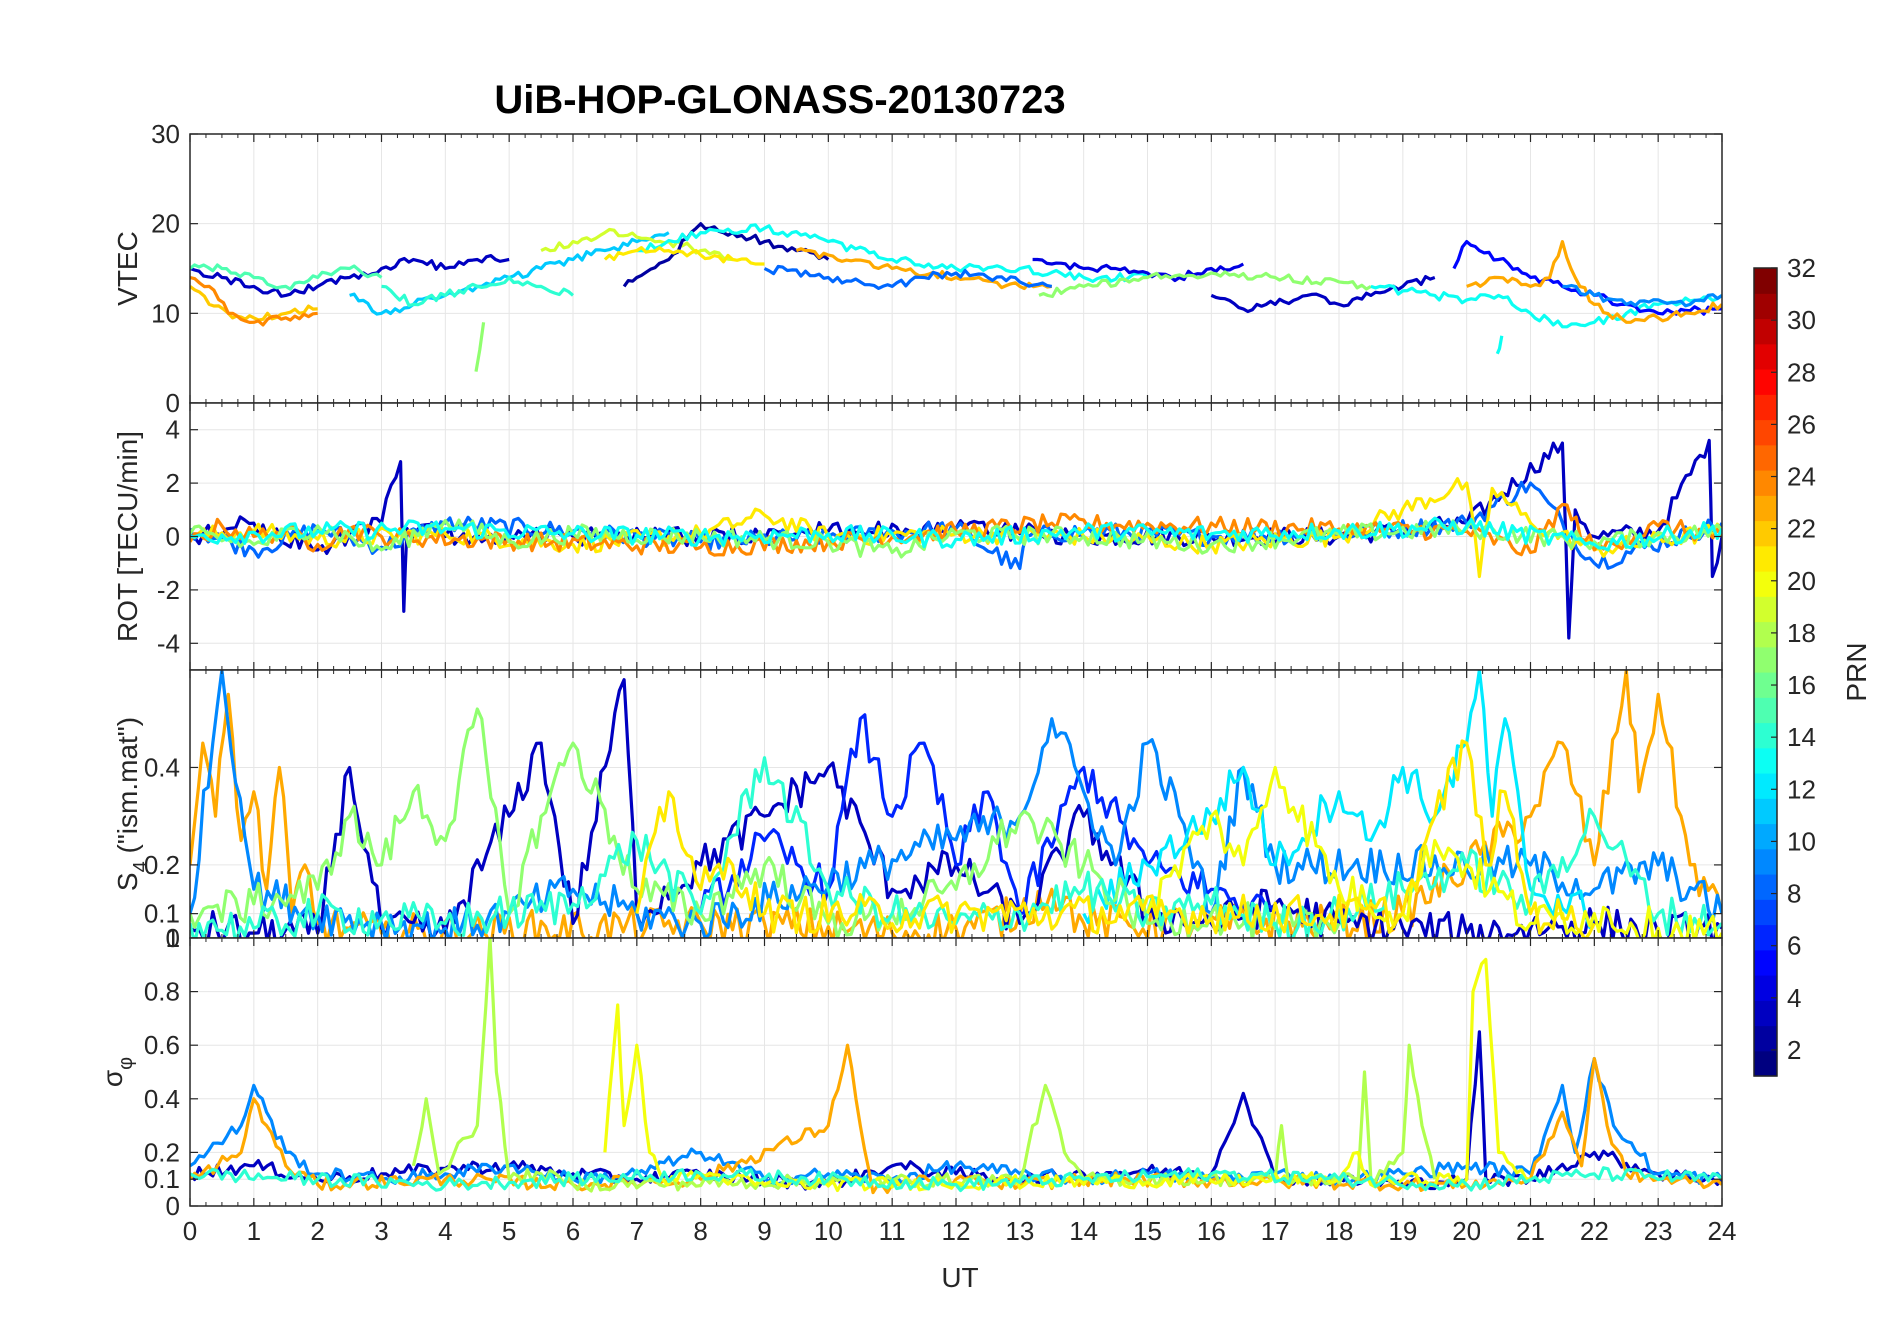 This screenshot has height=1330, width=1902. What do you see at coordinates (573, 1231) in the screenshot?
I see `x-tick-label: 6` at bounding box center [573, 1231].